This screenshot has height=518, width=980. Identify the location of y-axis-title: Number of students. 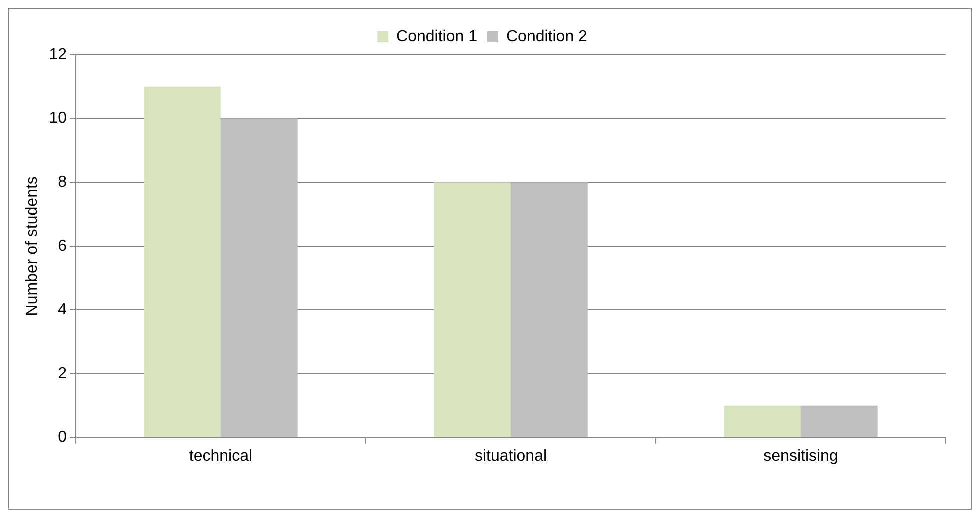
(33, 246).